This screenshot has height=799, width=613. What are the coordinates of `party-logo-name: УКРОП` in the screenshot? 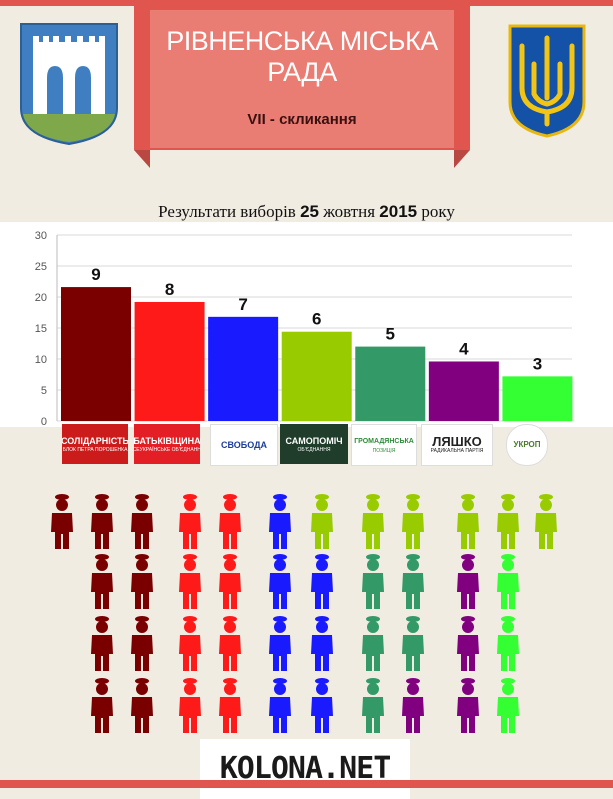 It's located at (527, 444).